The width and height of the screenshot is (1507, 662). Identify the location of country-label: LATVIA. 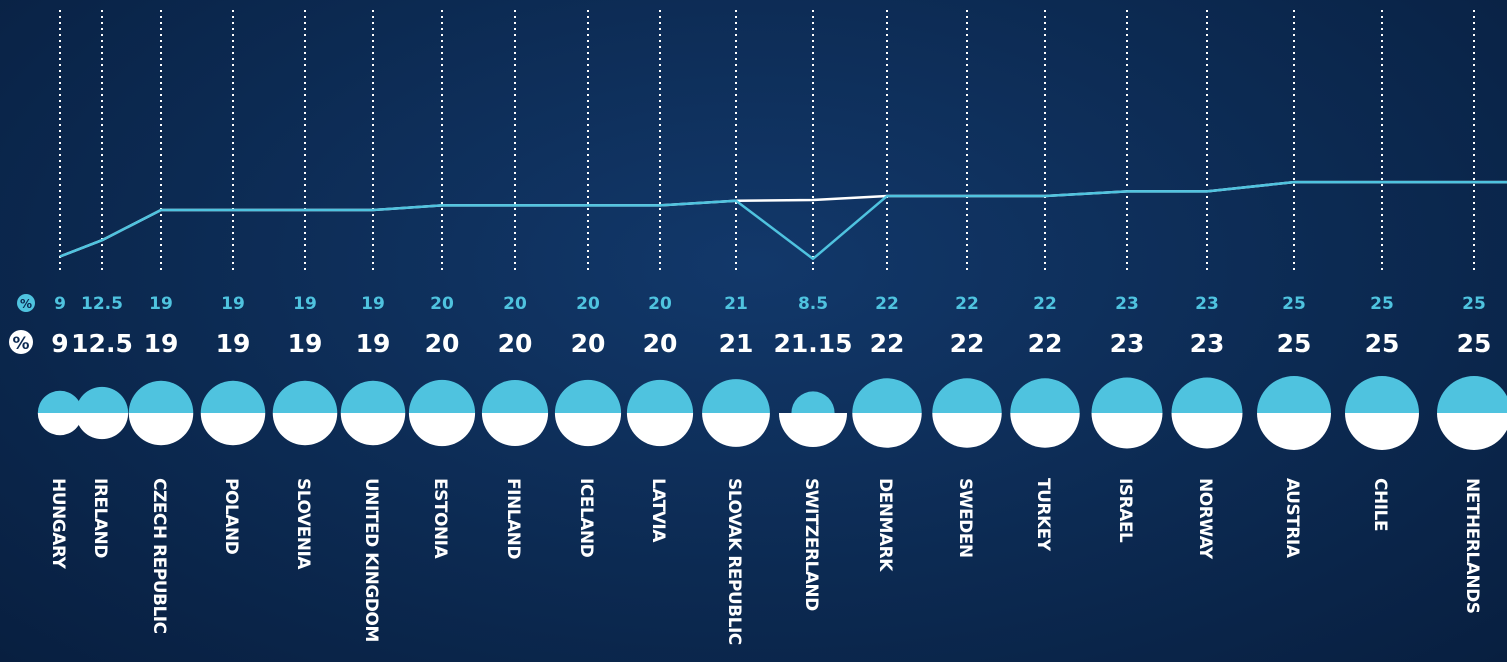
(658, 510).